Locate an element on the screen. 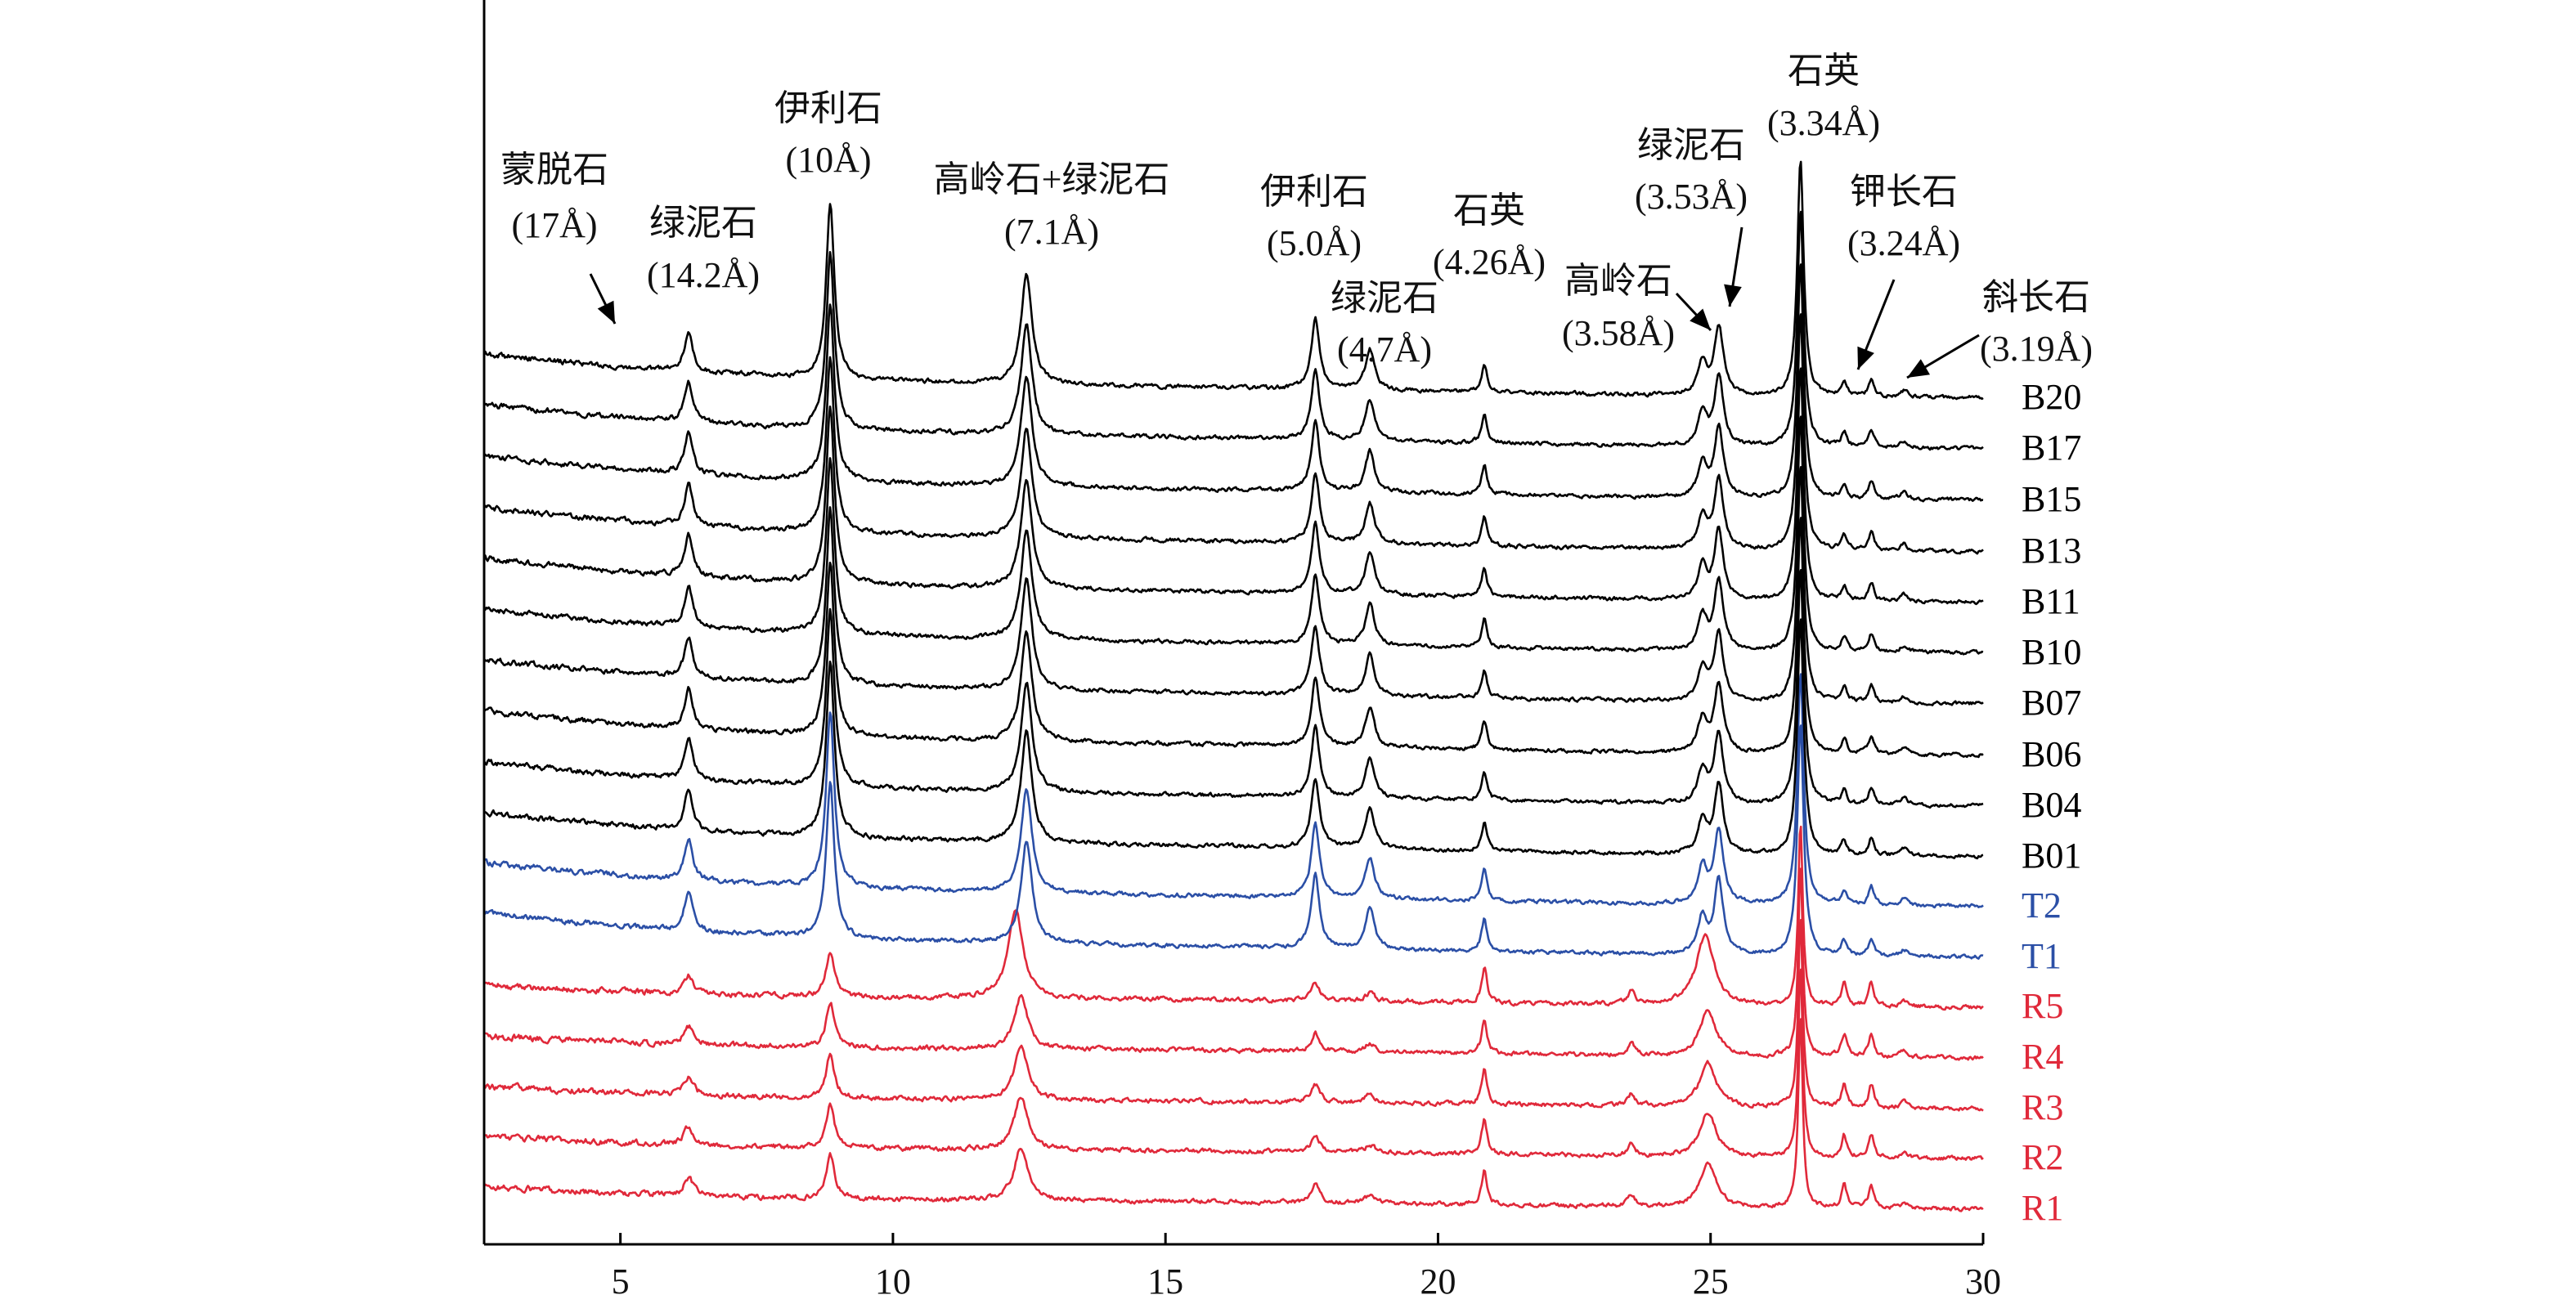 The width and height of the screenshot is (2576, 1304). trace-b04 is located at coordinates (1233, 689).